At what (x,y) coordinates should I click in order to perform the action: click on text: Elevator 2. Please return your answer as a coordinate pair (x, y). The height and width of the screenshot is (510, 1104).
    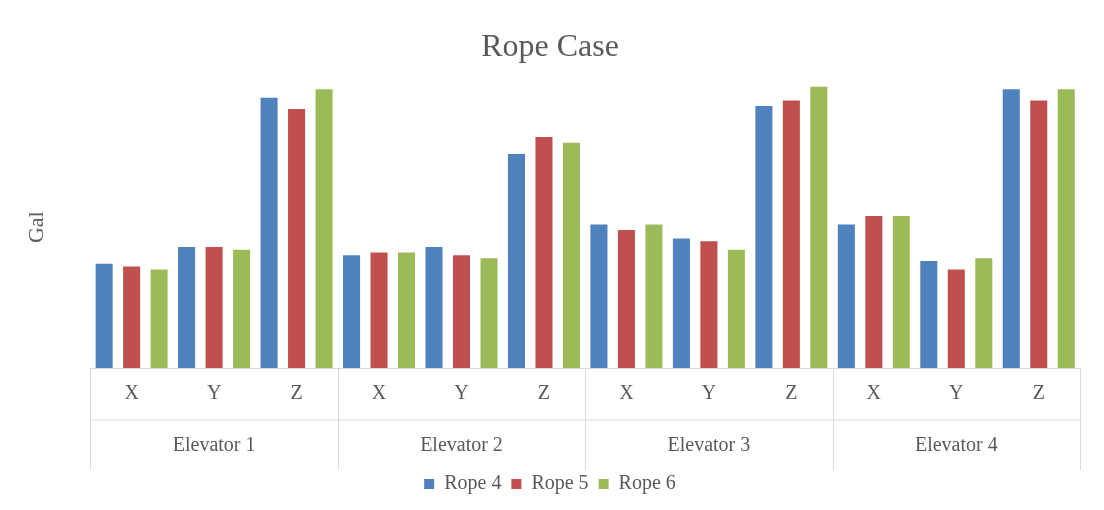
    Looking at the image, I should click on (461, 444).